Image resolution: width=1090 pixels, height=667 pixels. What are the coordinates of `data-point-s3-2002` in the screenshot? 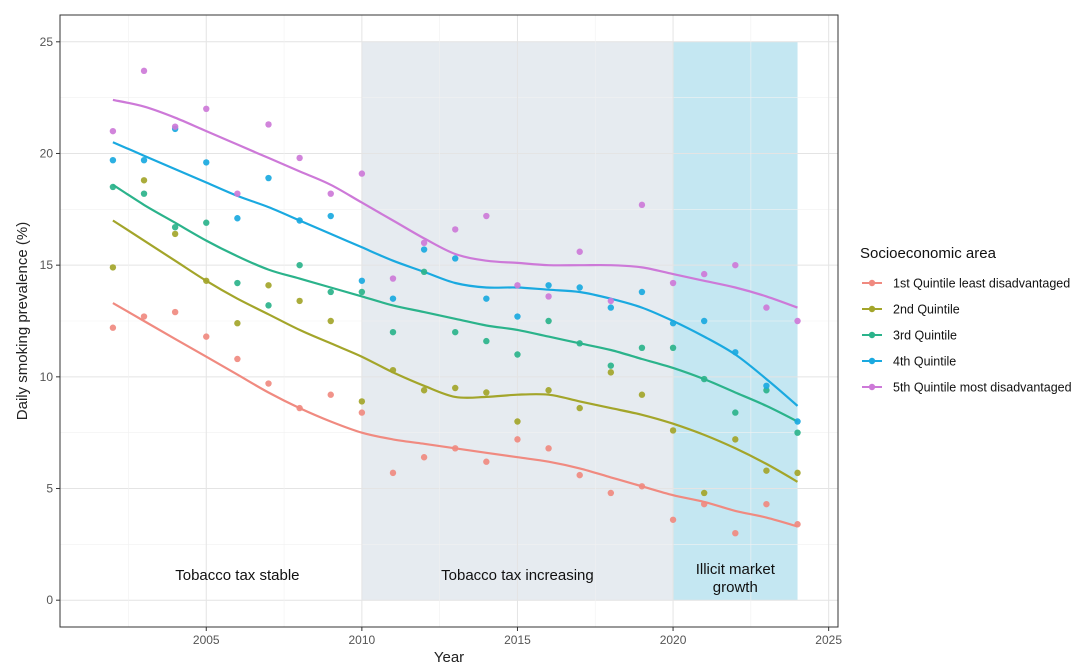 It's located at (113, 187).